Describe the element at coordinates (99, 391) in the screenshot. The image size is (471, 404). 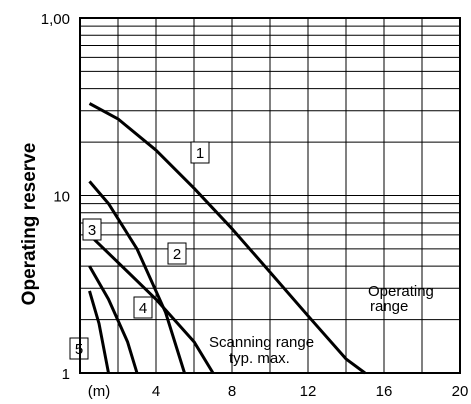
I see `x-unit-label: (m)` at that location.